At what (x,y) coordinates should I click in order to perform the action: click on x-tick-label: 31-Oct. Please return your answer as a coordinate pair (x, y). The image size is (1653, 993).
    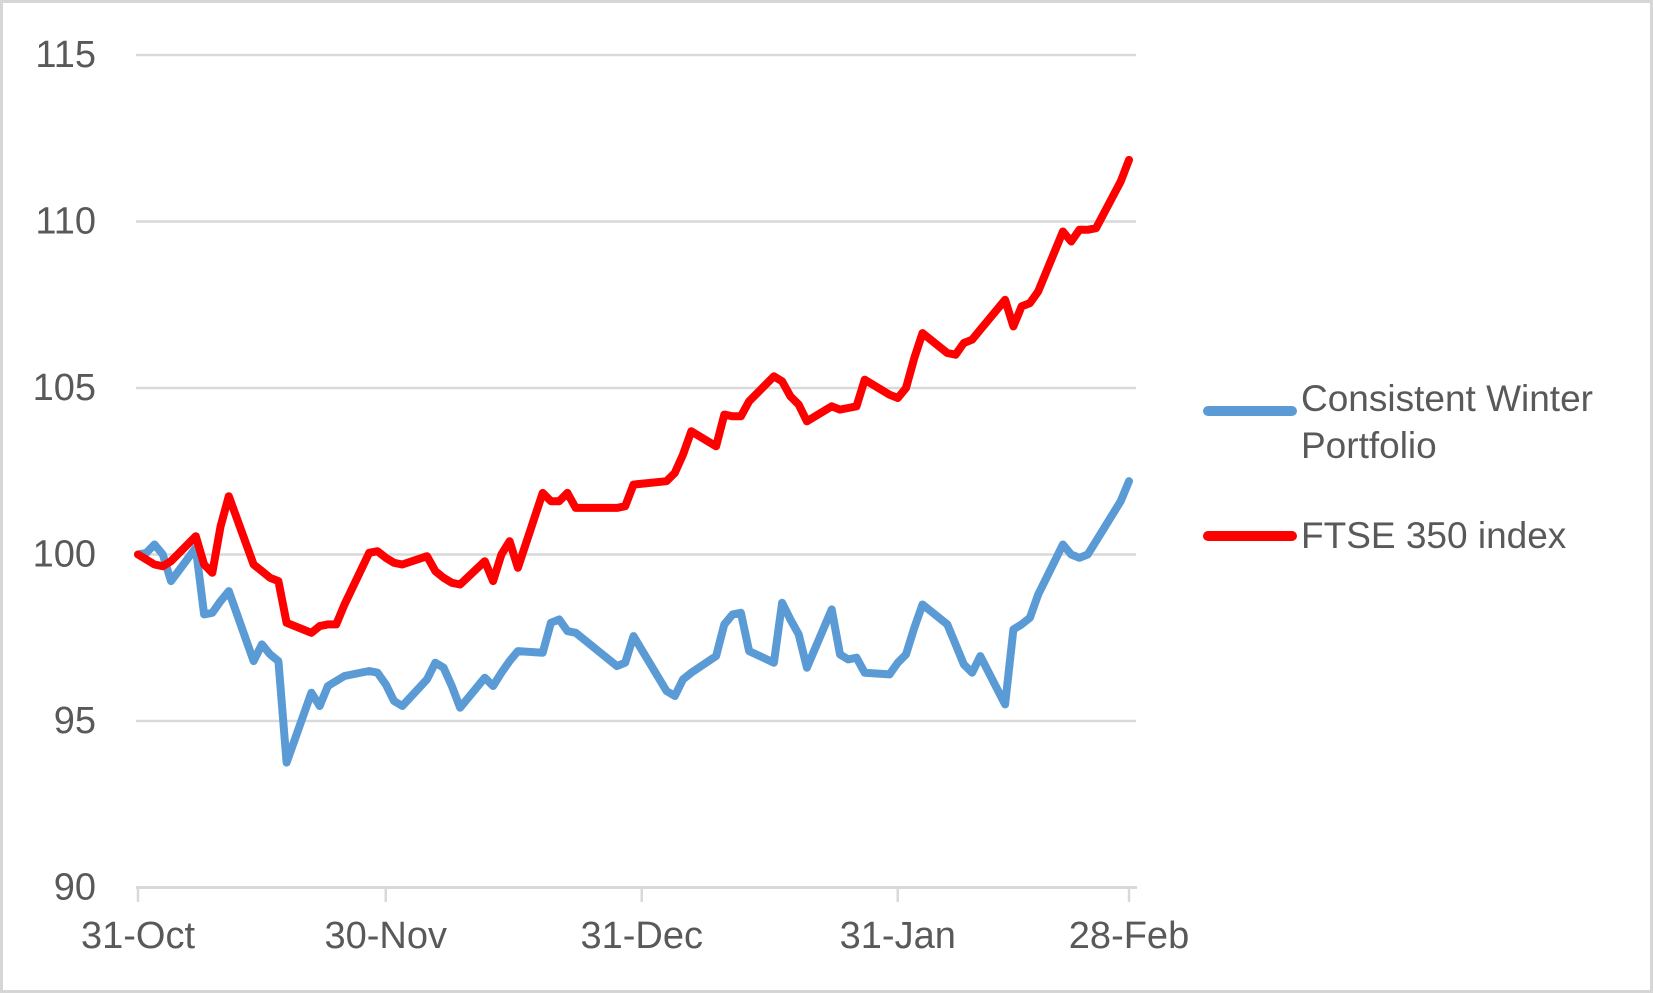
    Looking at the image, I should click on (138, 936).